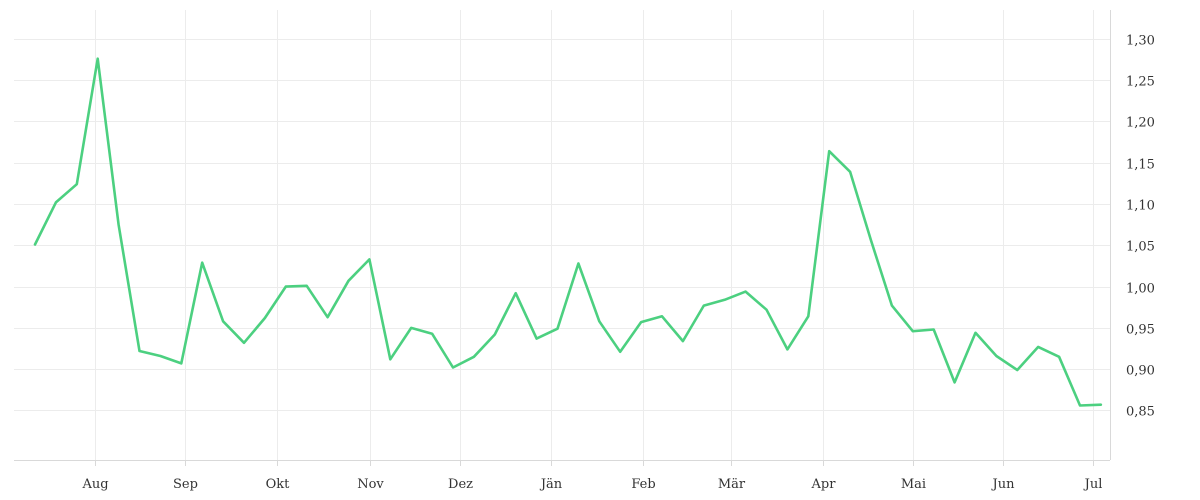 The image size is (1200, 500). What do you see at coordinates (643, 484) in the screenshot?
I see `x-tick-label: Feb` at bounding box center [643, 484].